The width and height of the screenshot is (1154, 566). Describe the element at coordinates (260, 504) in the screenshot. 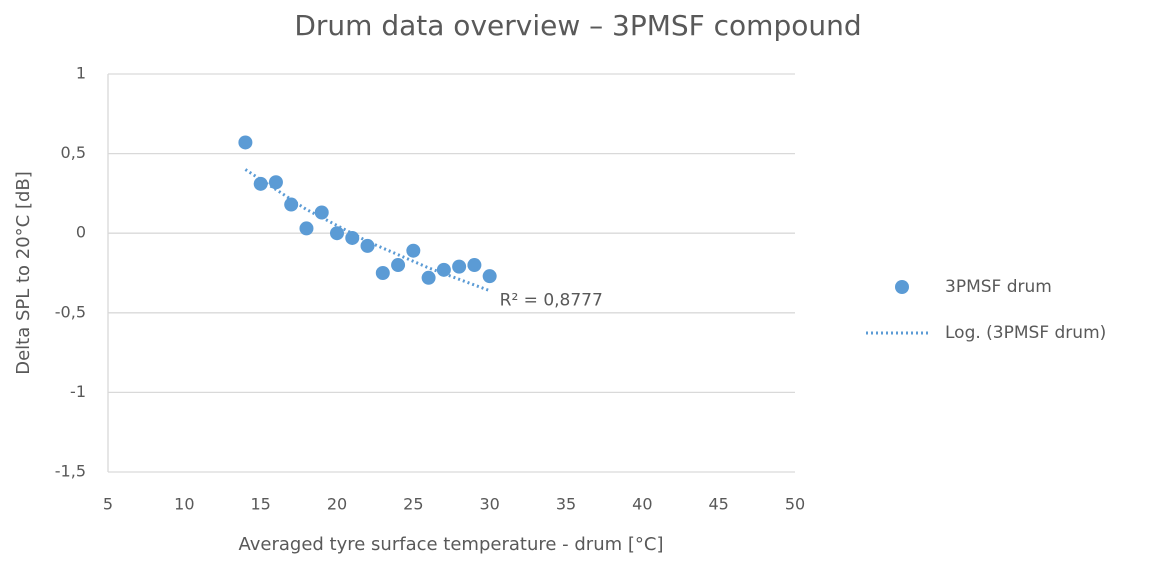

I see `x-tick-label: 15` at that location.